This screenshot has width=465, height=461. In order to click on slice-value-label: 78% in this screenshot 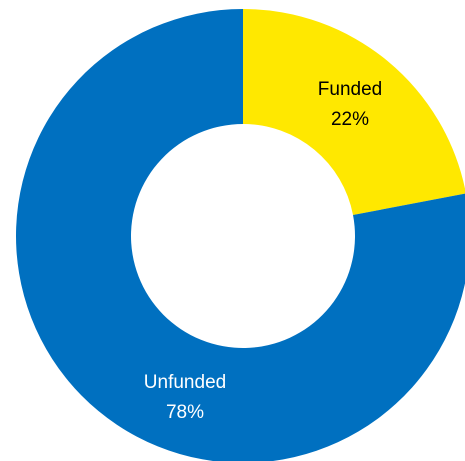, I will do `click(185, 412)`.